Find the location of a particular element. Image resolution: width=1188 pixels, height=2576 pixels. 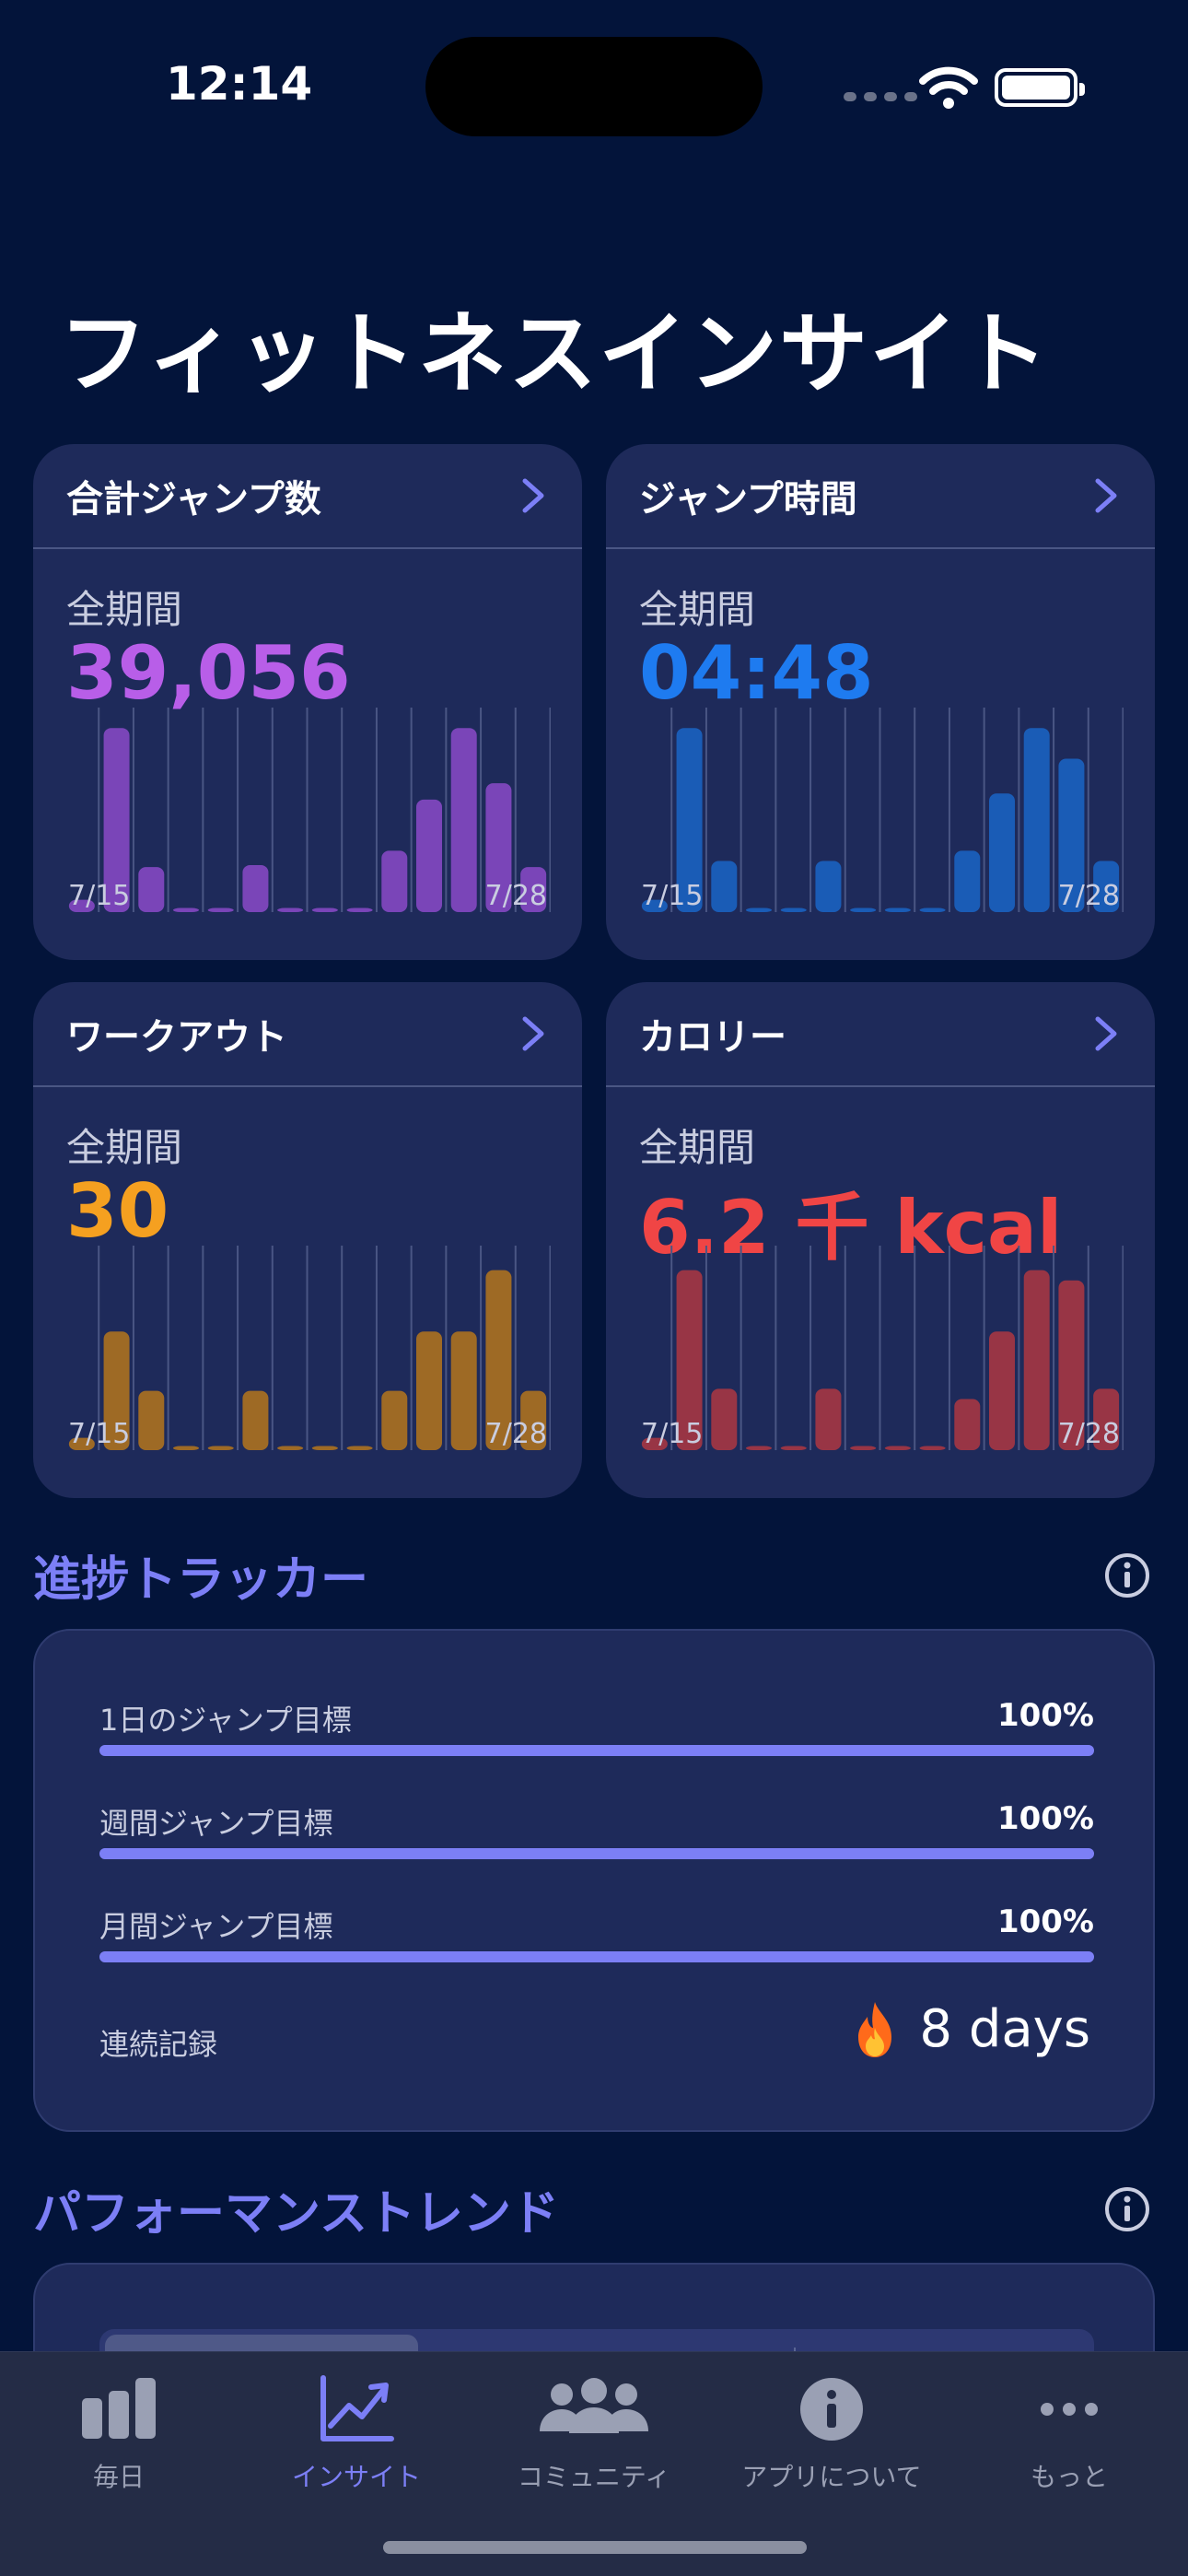

card-value: 30 is located at coordinates (117, 1211).